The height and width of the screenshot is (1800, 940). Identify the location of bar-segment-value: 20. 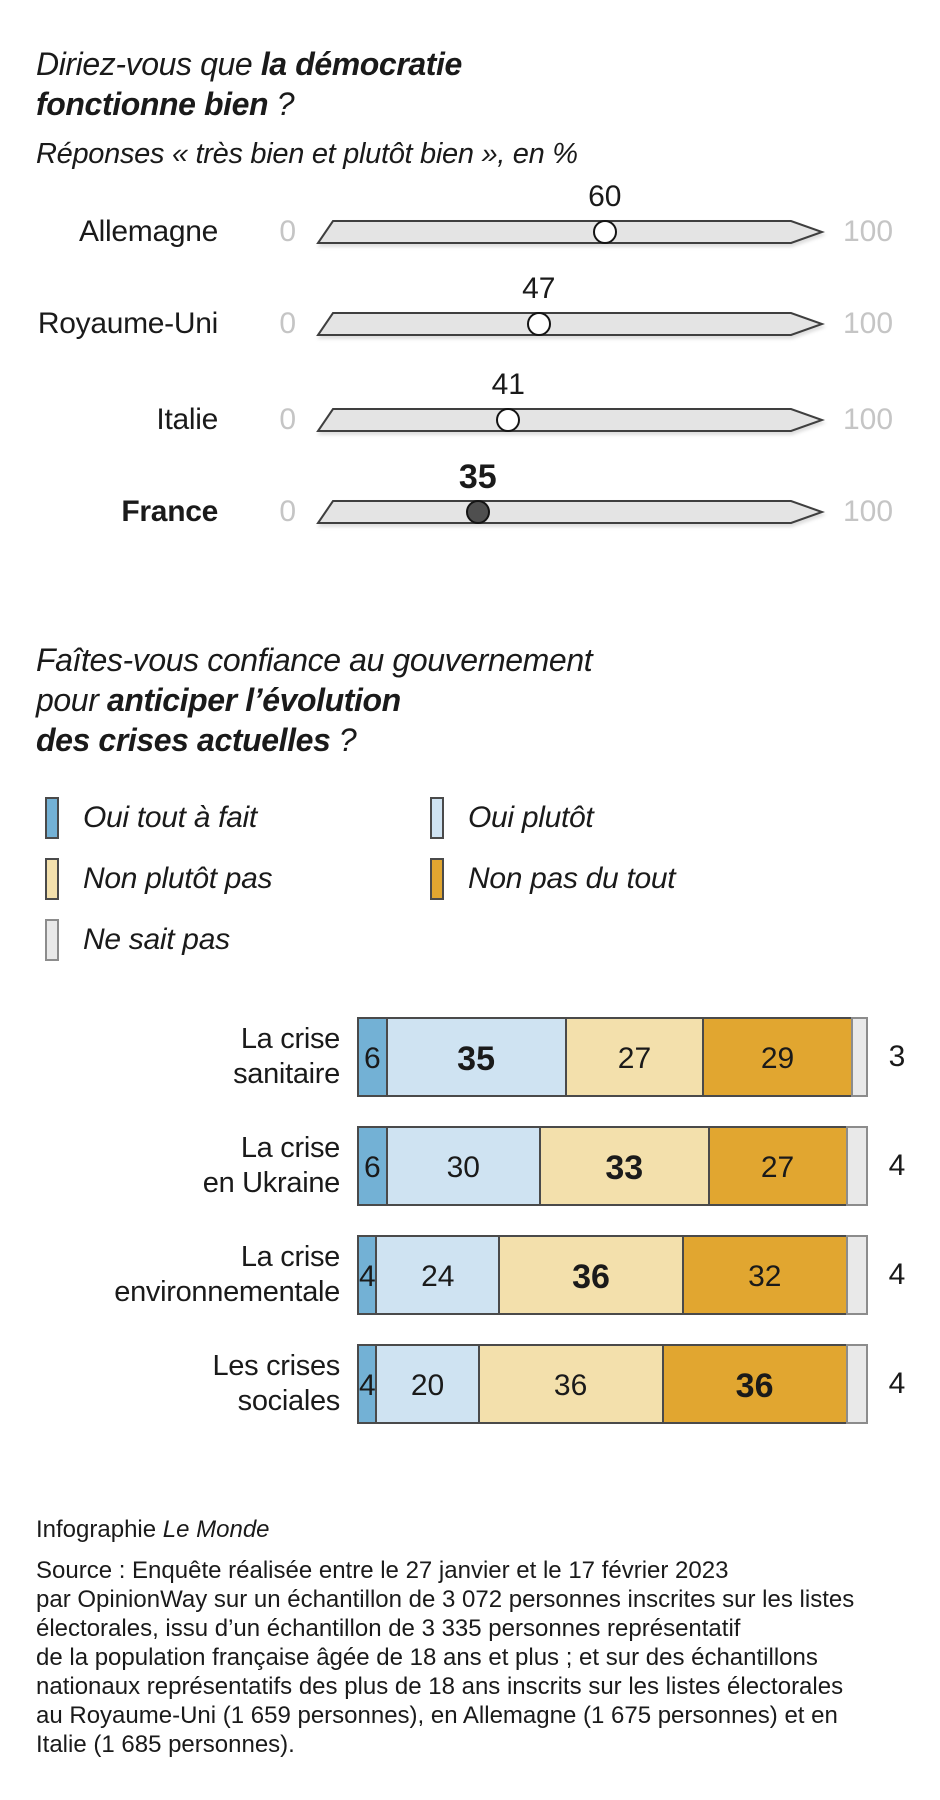
(427, 1385).